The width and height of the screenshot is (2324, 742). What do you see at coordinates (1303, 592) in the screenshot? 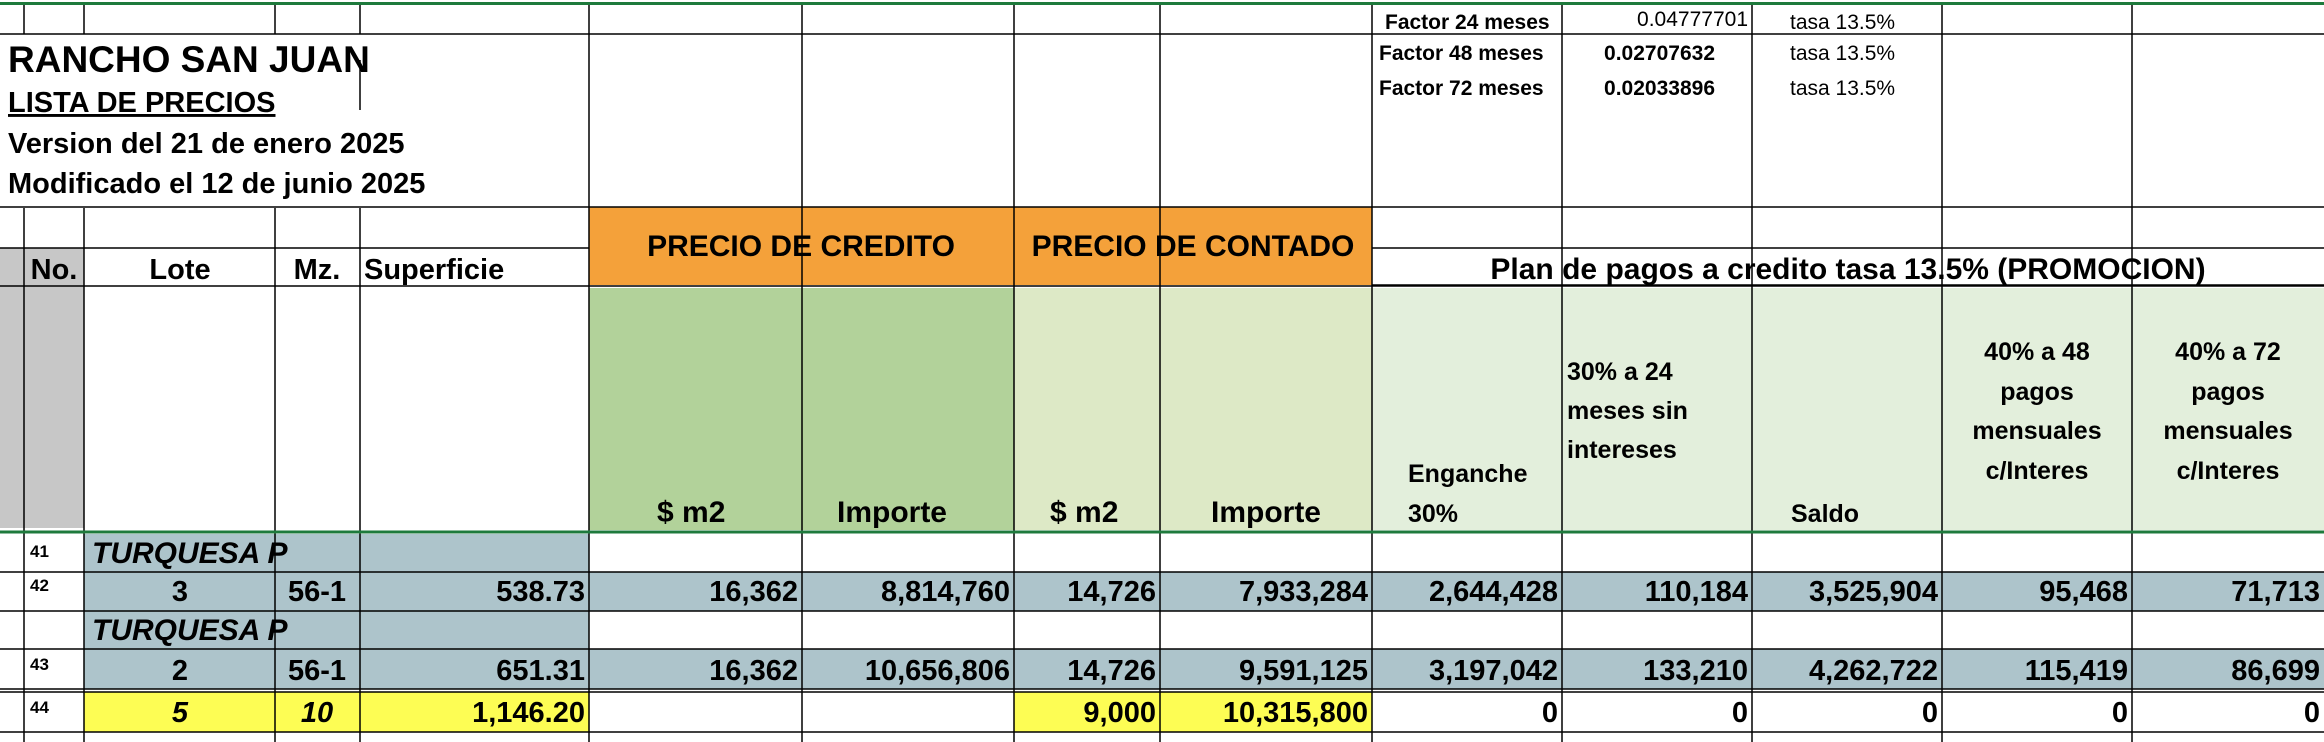
I see `cell-cash-importe: 7,933,284` at bounding box center [1303, 592].